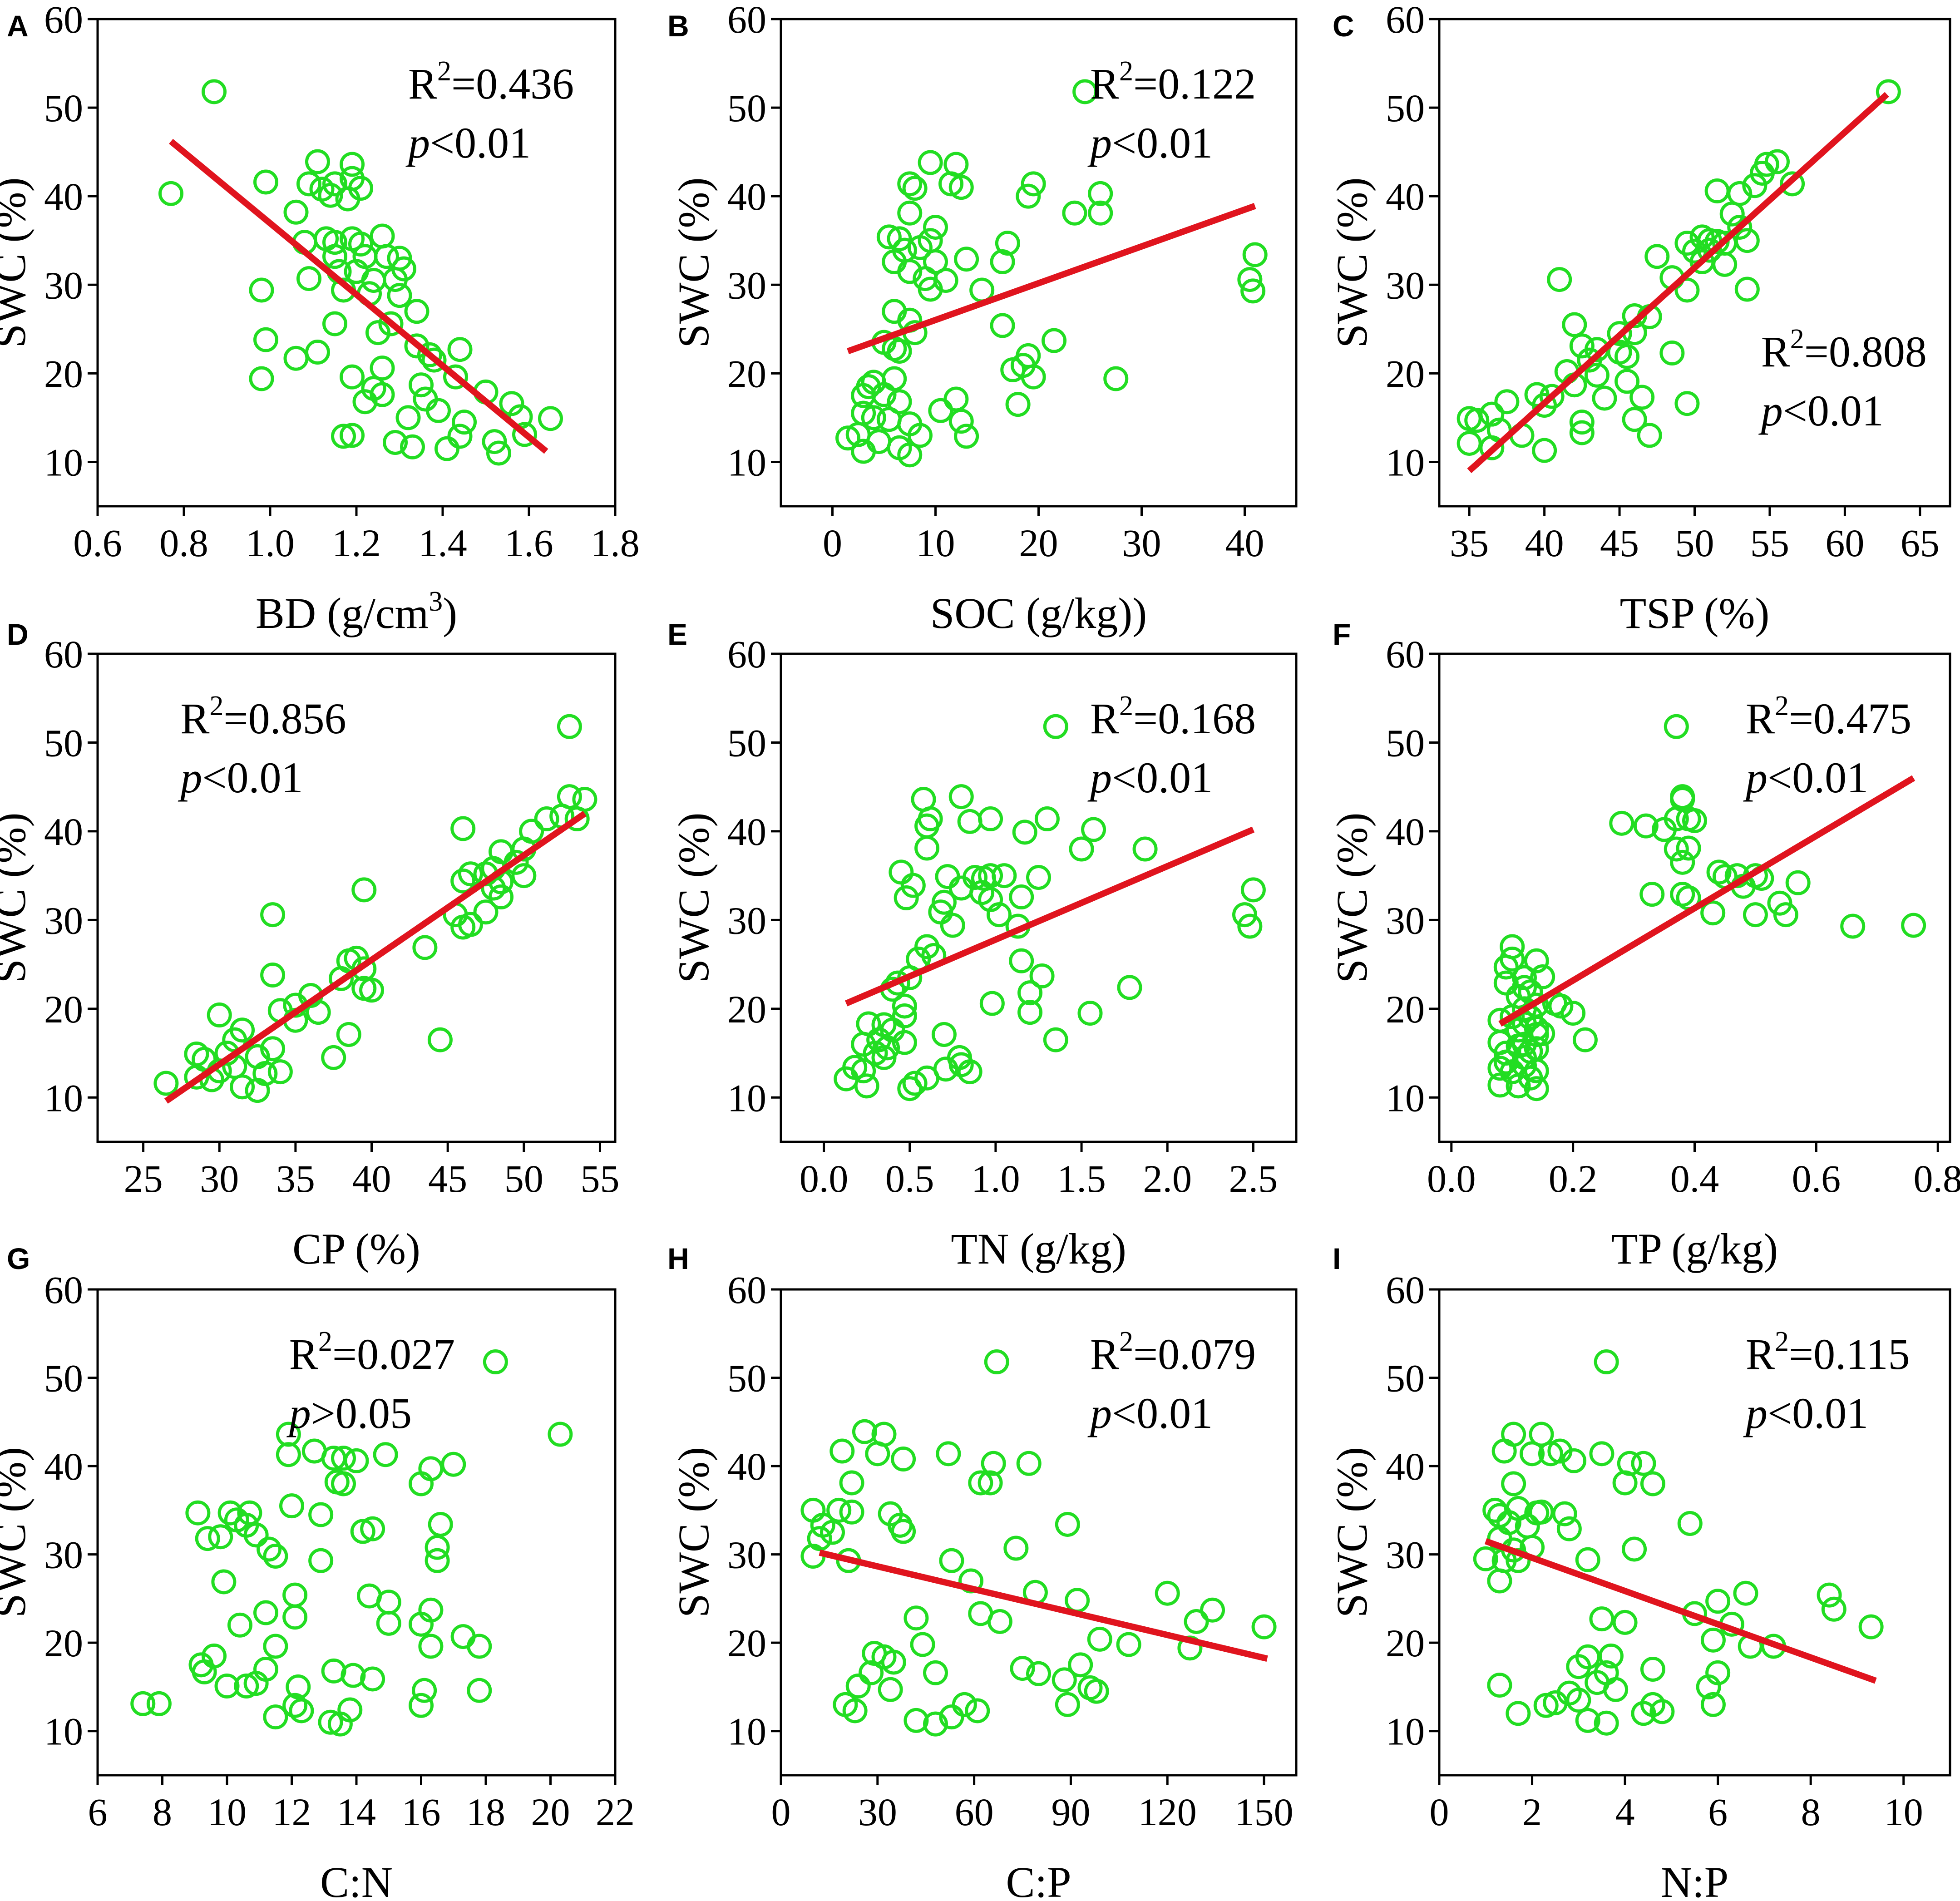 This screenshot has height=1901, width=1960. I want to click on x-tick-label: 1.2, so click(356, 543).